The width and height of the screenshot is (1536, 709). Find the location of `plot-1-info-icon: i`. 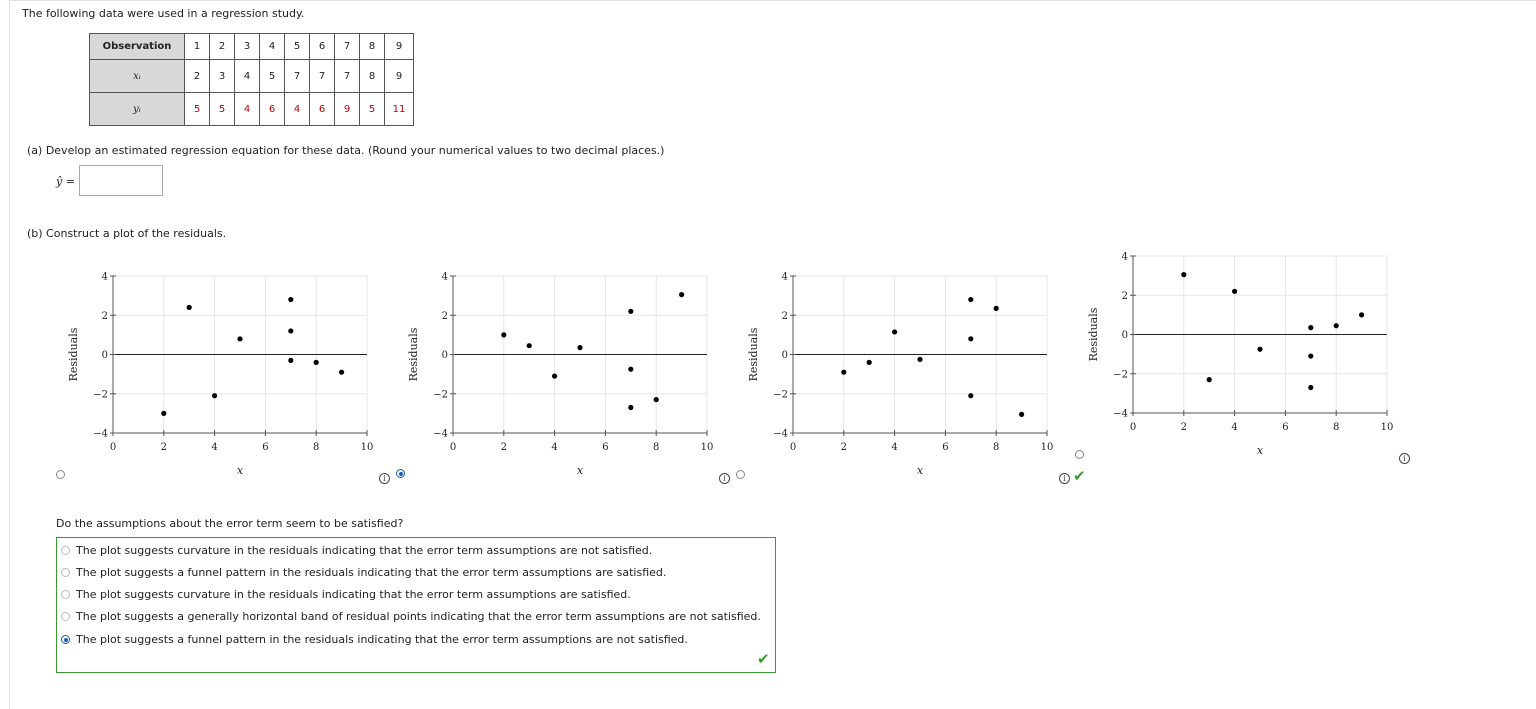

plot-1-info-icon: i is located at coordinates (384, 478).